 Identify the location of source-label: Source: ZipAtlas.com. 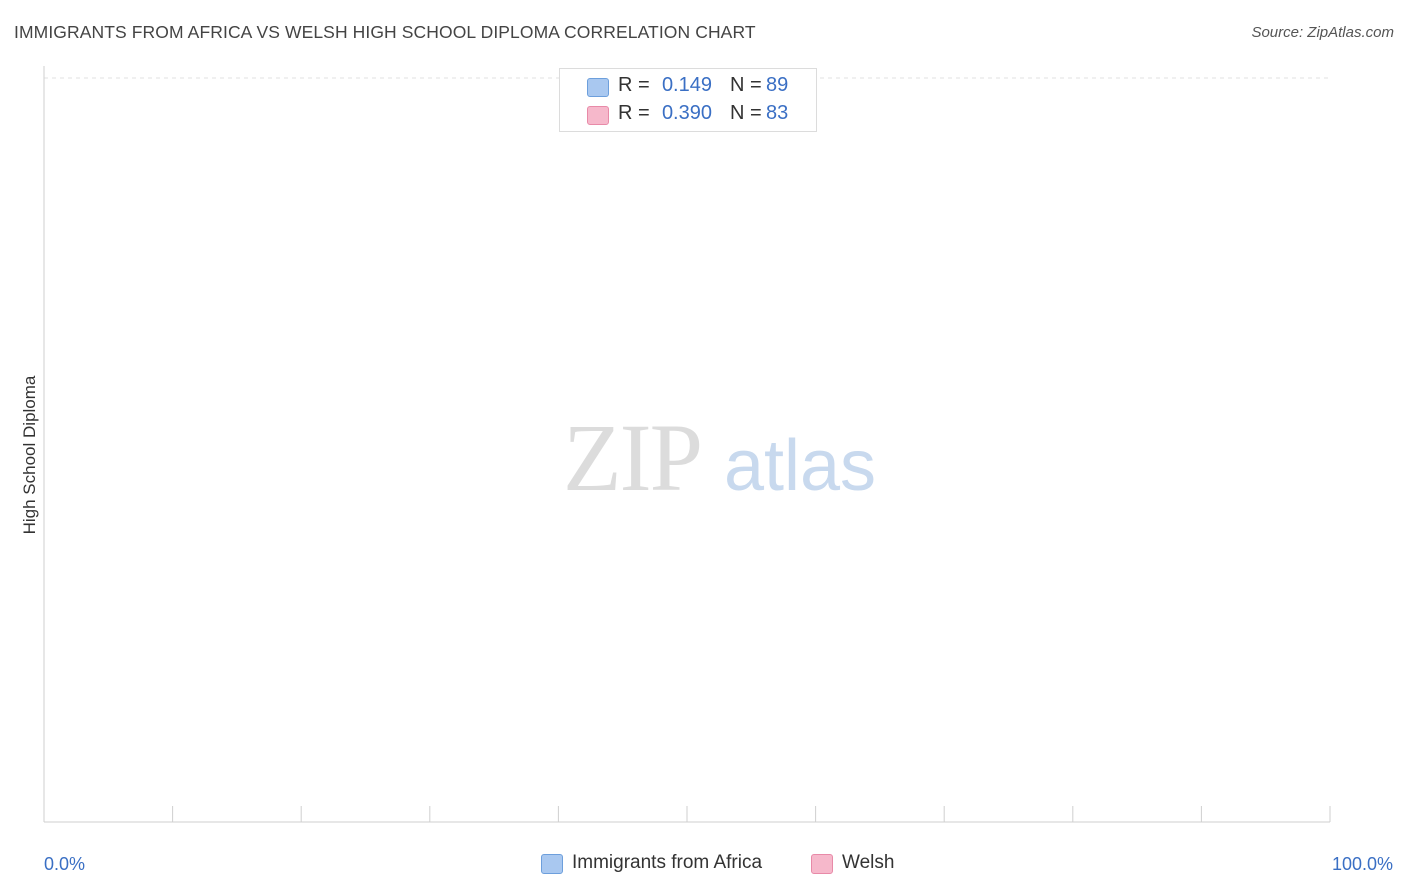
(1322, 32).